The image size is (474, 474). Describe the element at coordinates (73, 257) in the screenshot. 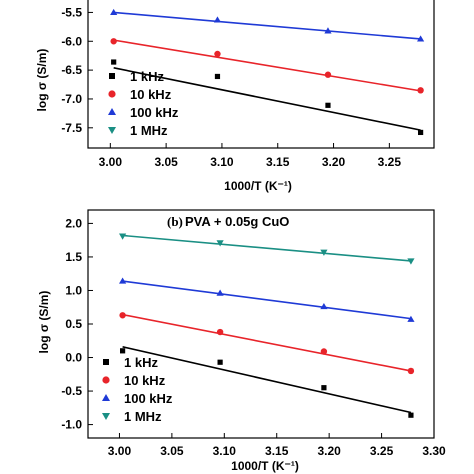

I see `y-tick-label: 1.5` at that location.